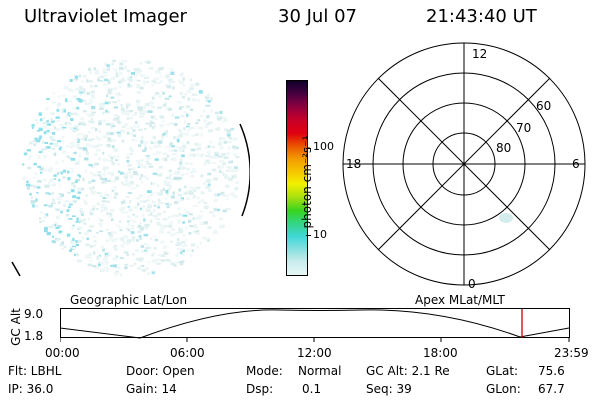  What do you see at coordinates (506, 218) in the screenshot?
I see `polar-uv-patch` at bounding box center [506, 218].